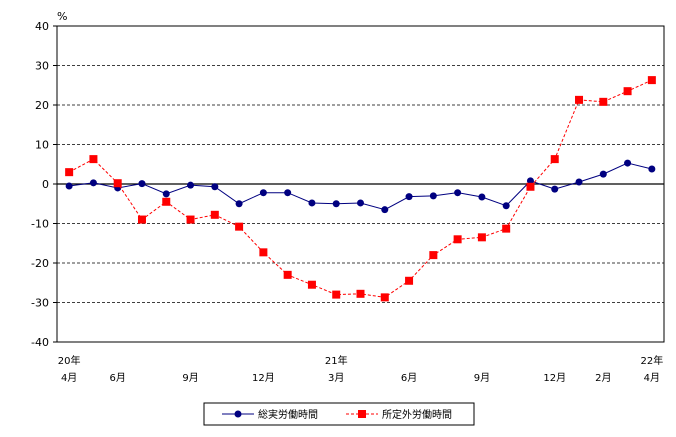  Describe the element at coordinates (42, 145) in the screenshot. I see `y-tick-label: 10` at that location.